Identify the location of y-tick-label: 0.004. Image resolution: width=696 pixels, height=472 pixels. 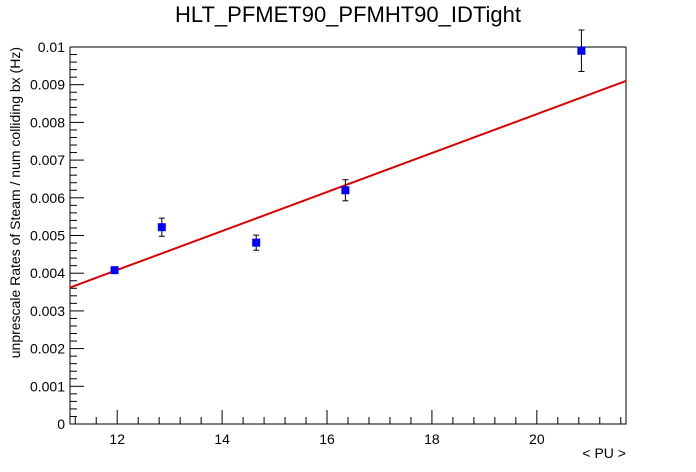
(47, 273).